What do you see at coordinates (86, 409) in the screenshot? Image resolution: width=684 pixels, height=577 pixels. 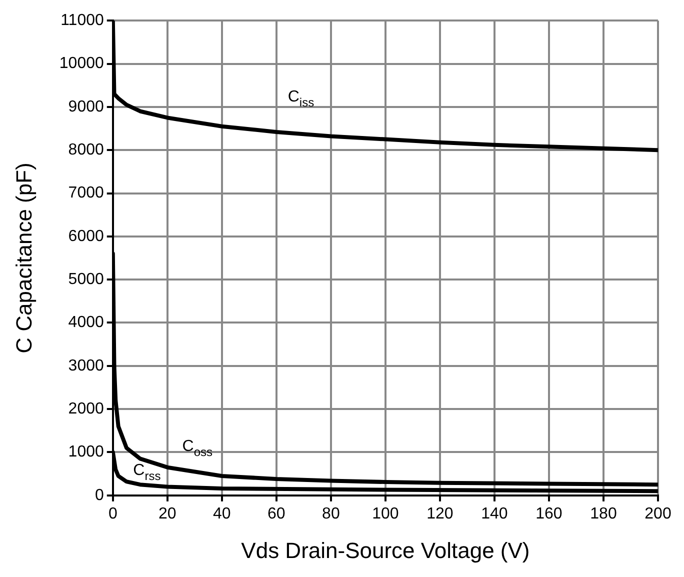 I see `y-tick-label: 2000` at bounding box center [86, 409].